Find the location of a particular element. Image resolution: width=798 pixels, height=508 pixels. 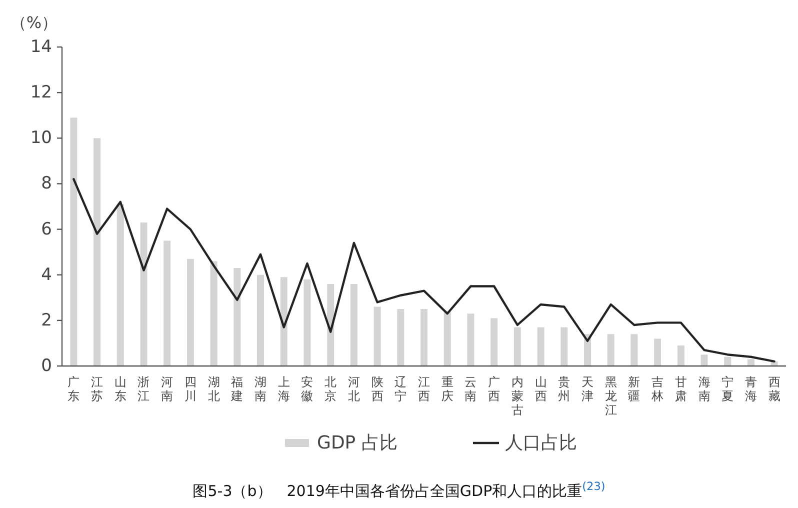

x-tick-label: 辽宁 is located at coordinates (400, 389).